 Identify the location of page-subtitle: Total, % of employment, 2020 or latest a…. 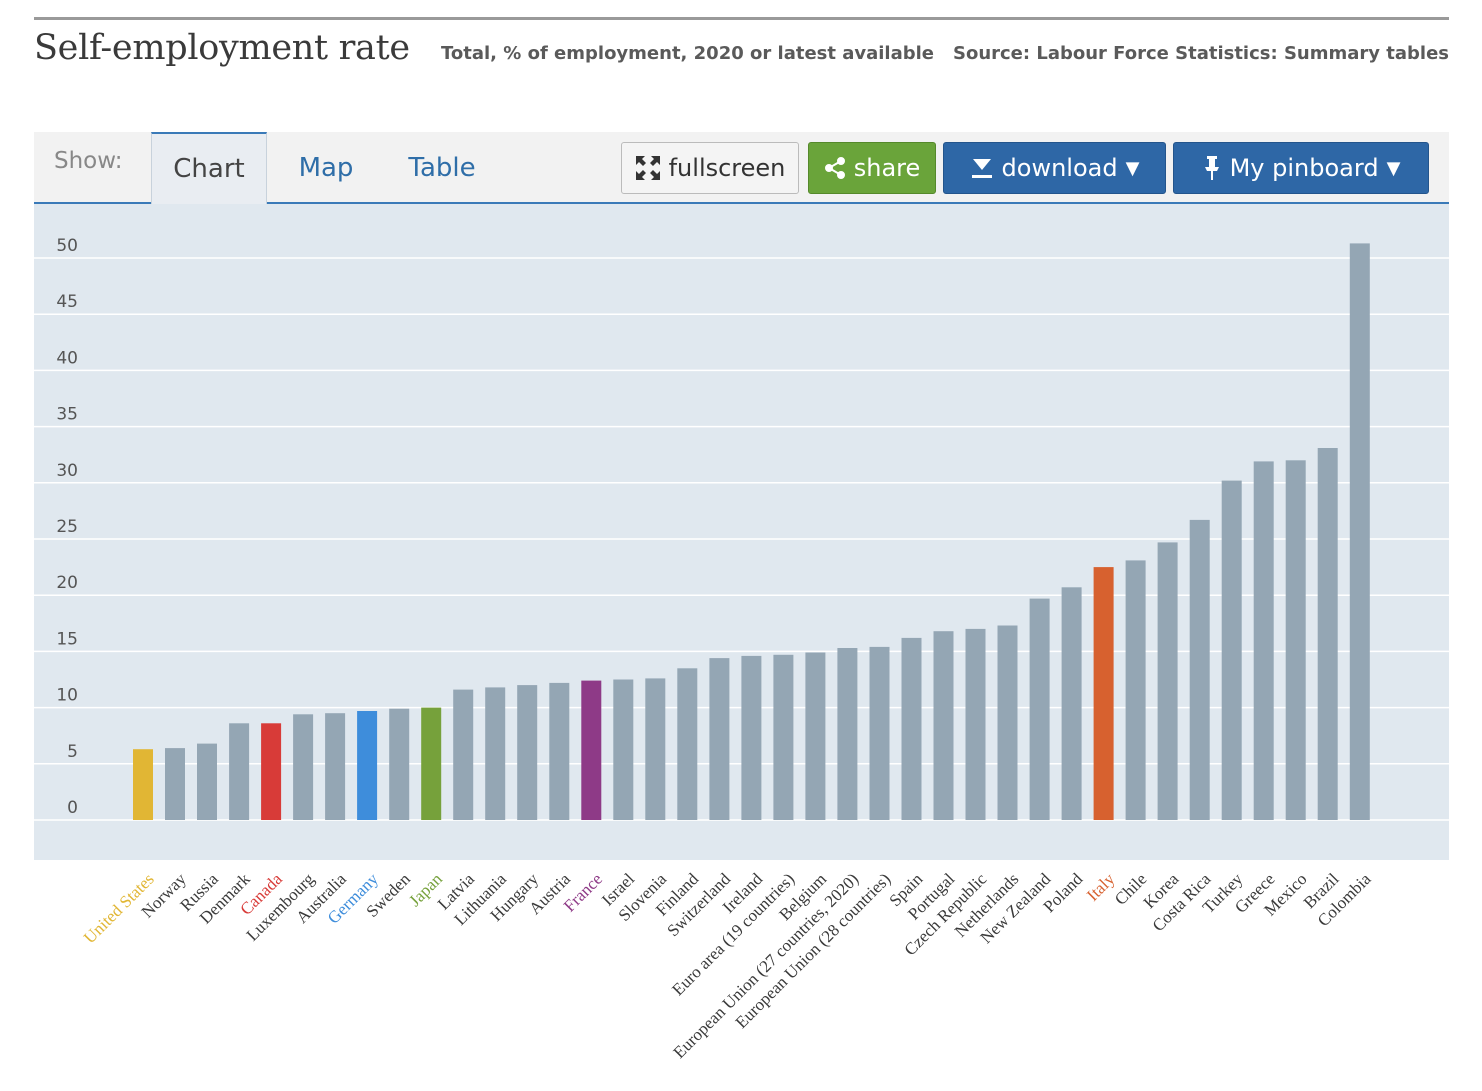
(688, 53).